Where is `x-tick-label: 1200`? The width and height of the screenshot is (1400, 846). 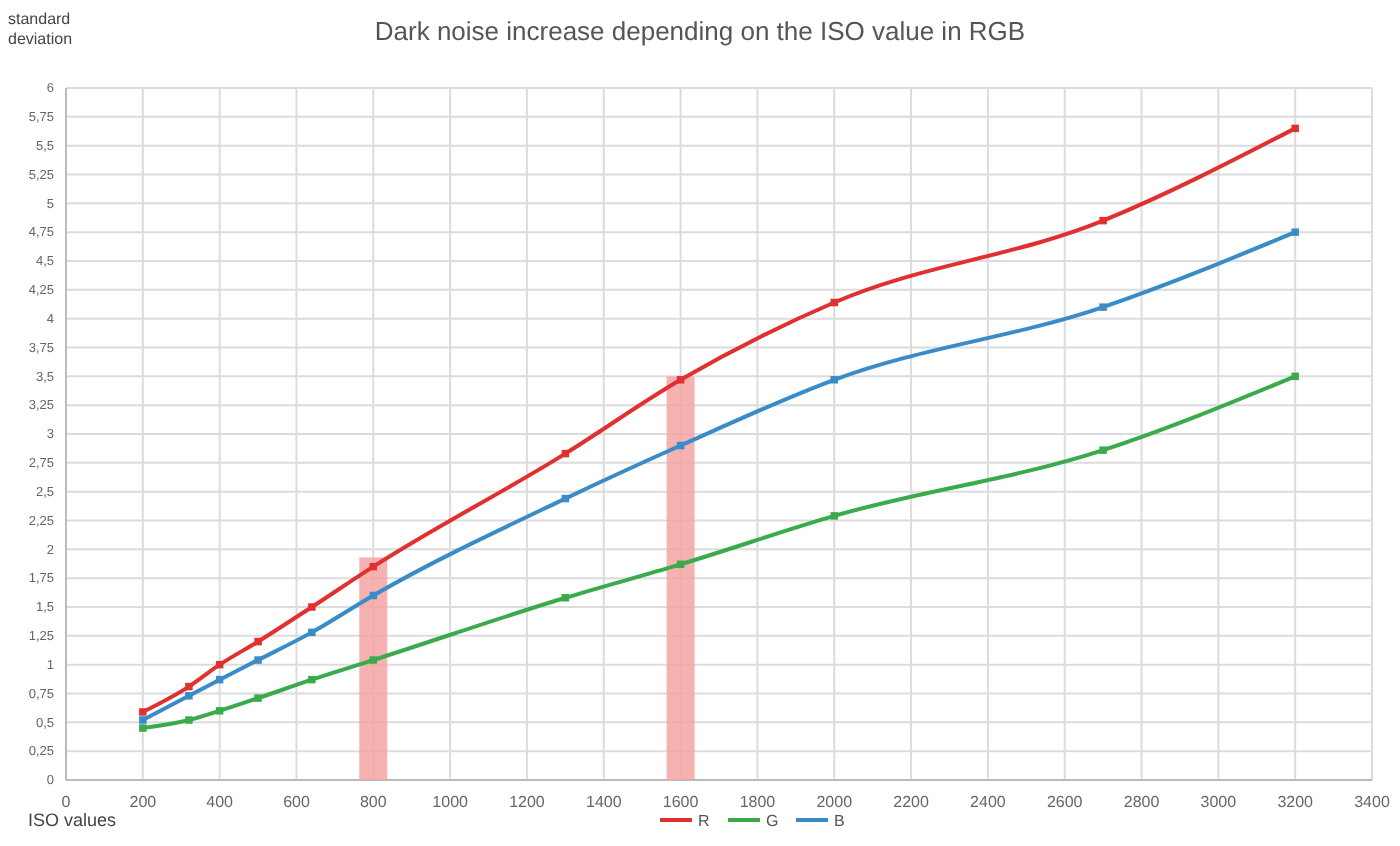 x-tick-label: 1200 is located at coordinates (527, 802).